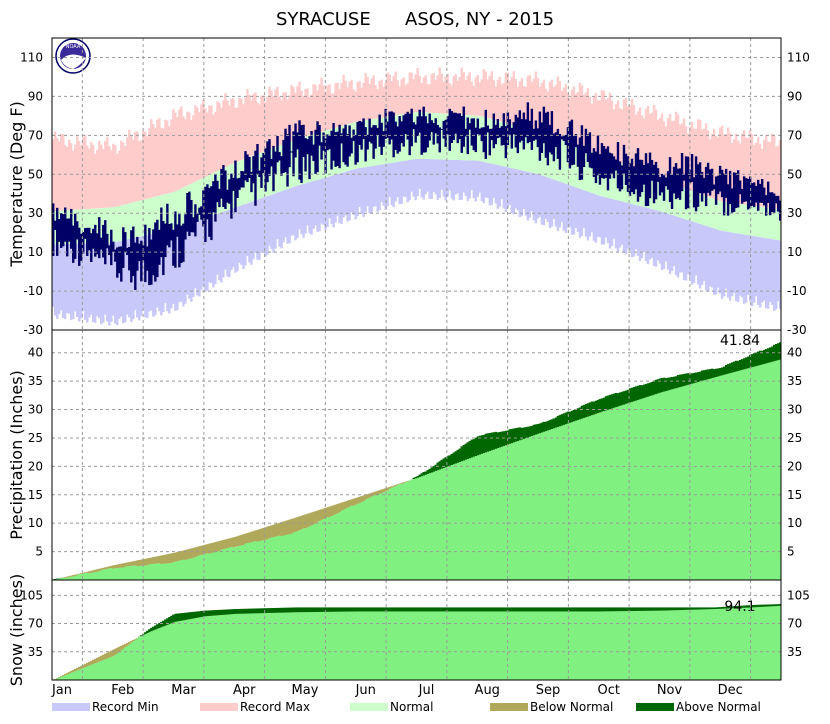 The height and width of the screenshot is (724, 830). I want to click on x-tick-label: Mar, so click(183, 690).